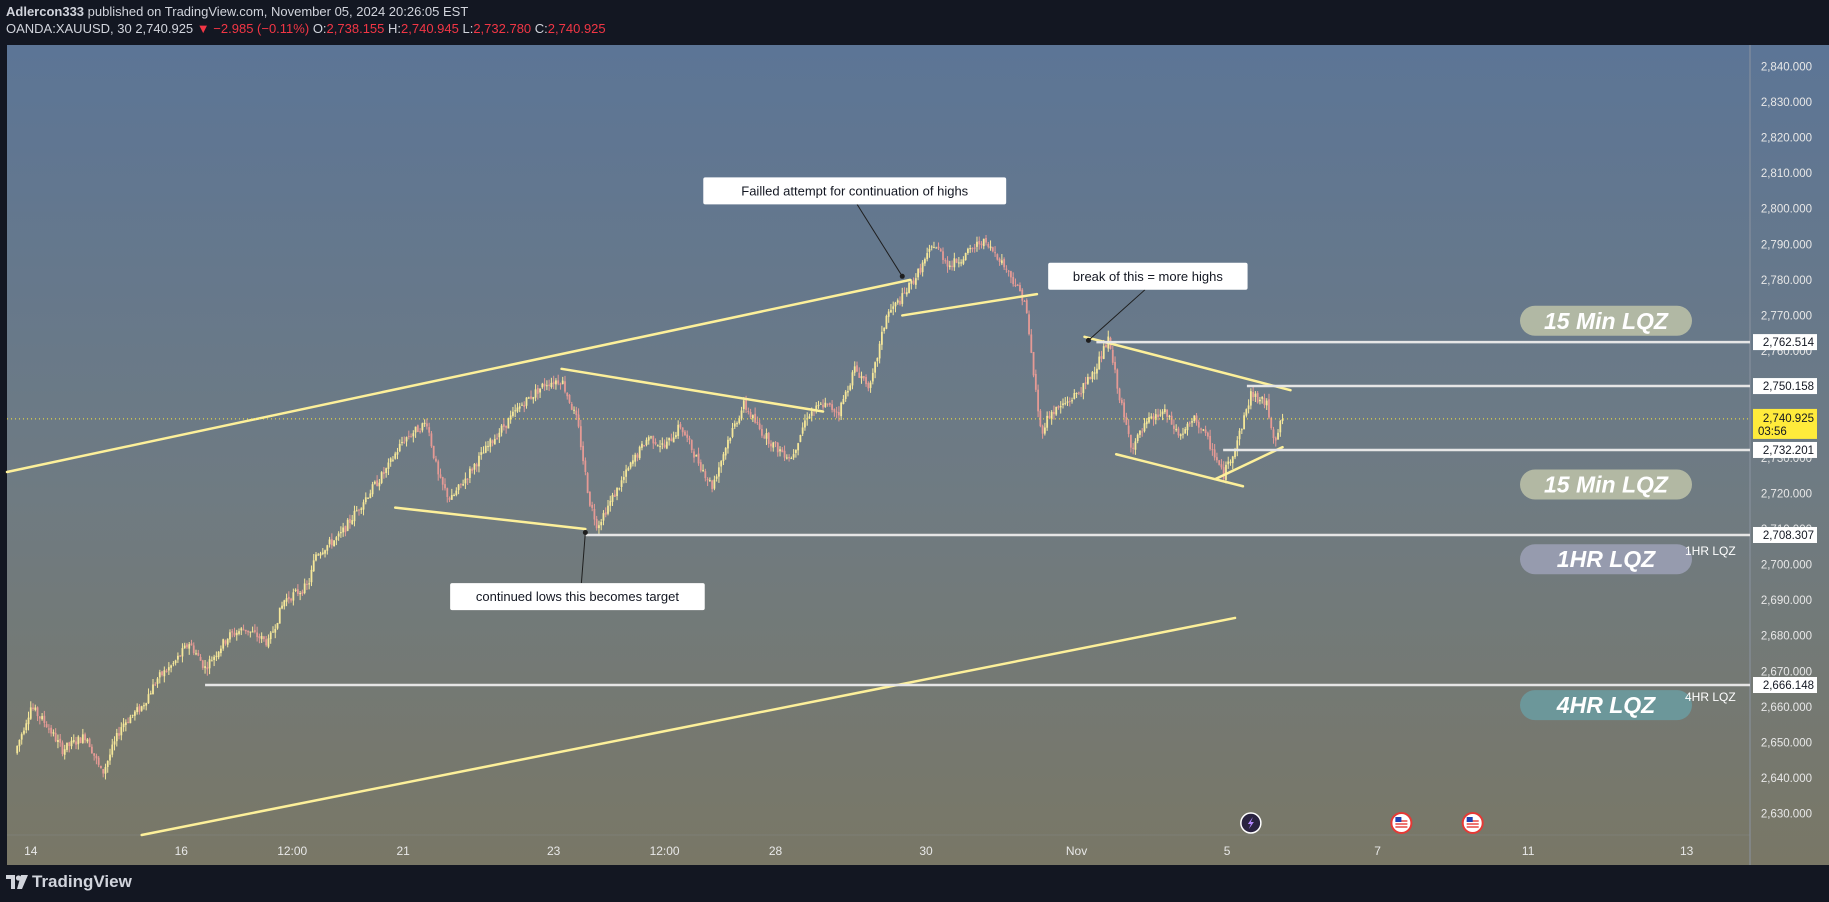 This screenshot has height=902, width=1829. What do you see at coordinates (31, 851) in the screenshot?
I see `time-tick-label: 14` at bounding box center [31, 851].